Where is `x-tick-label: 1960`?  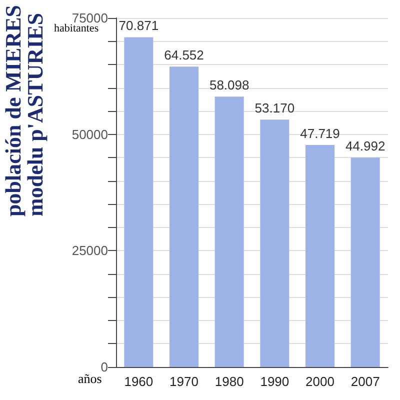
x-tick-label: 1960 is located at coordinates (139, 381).